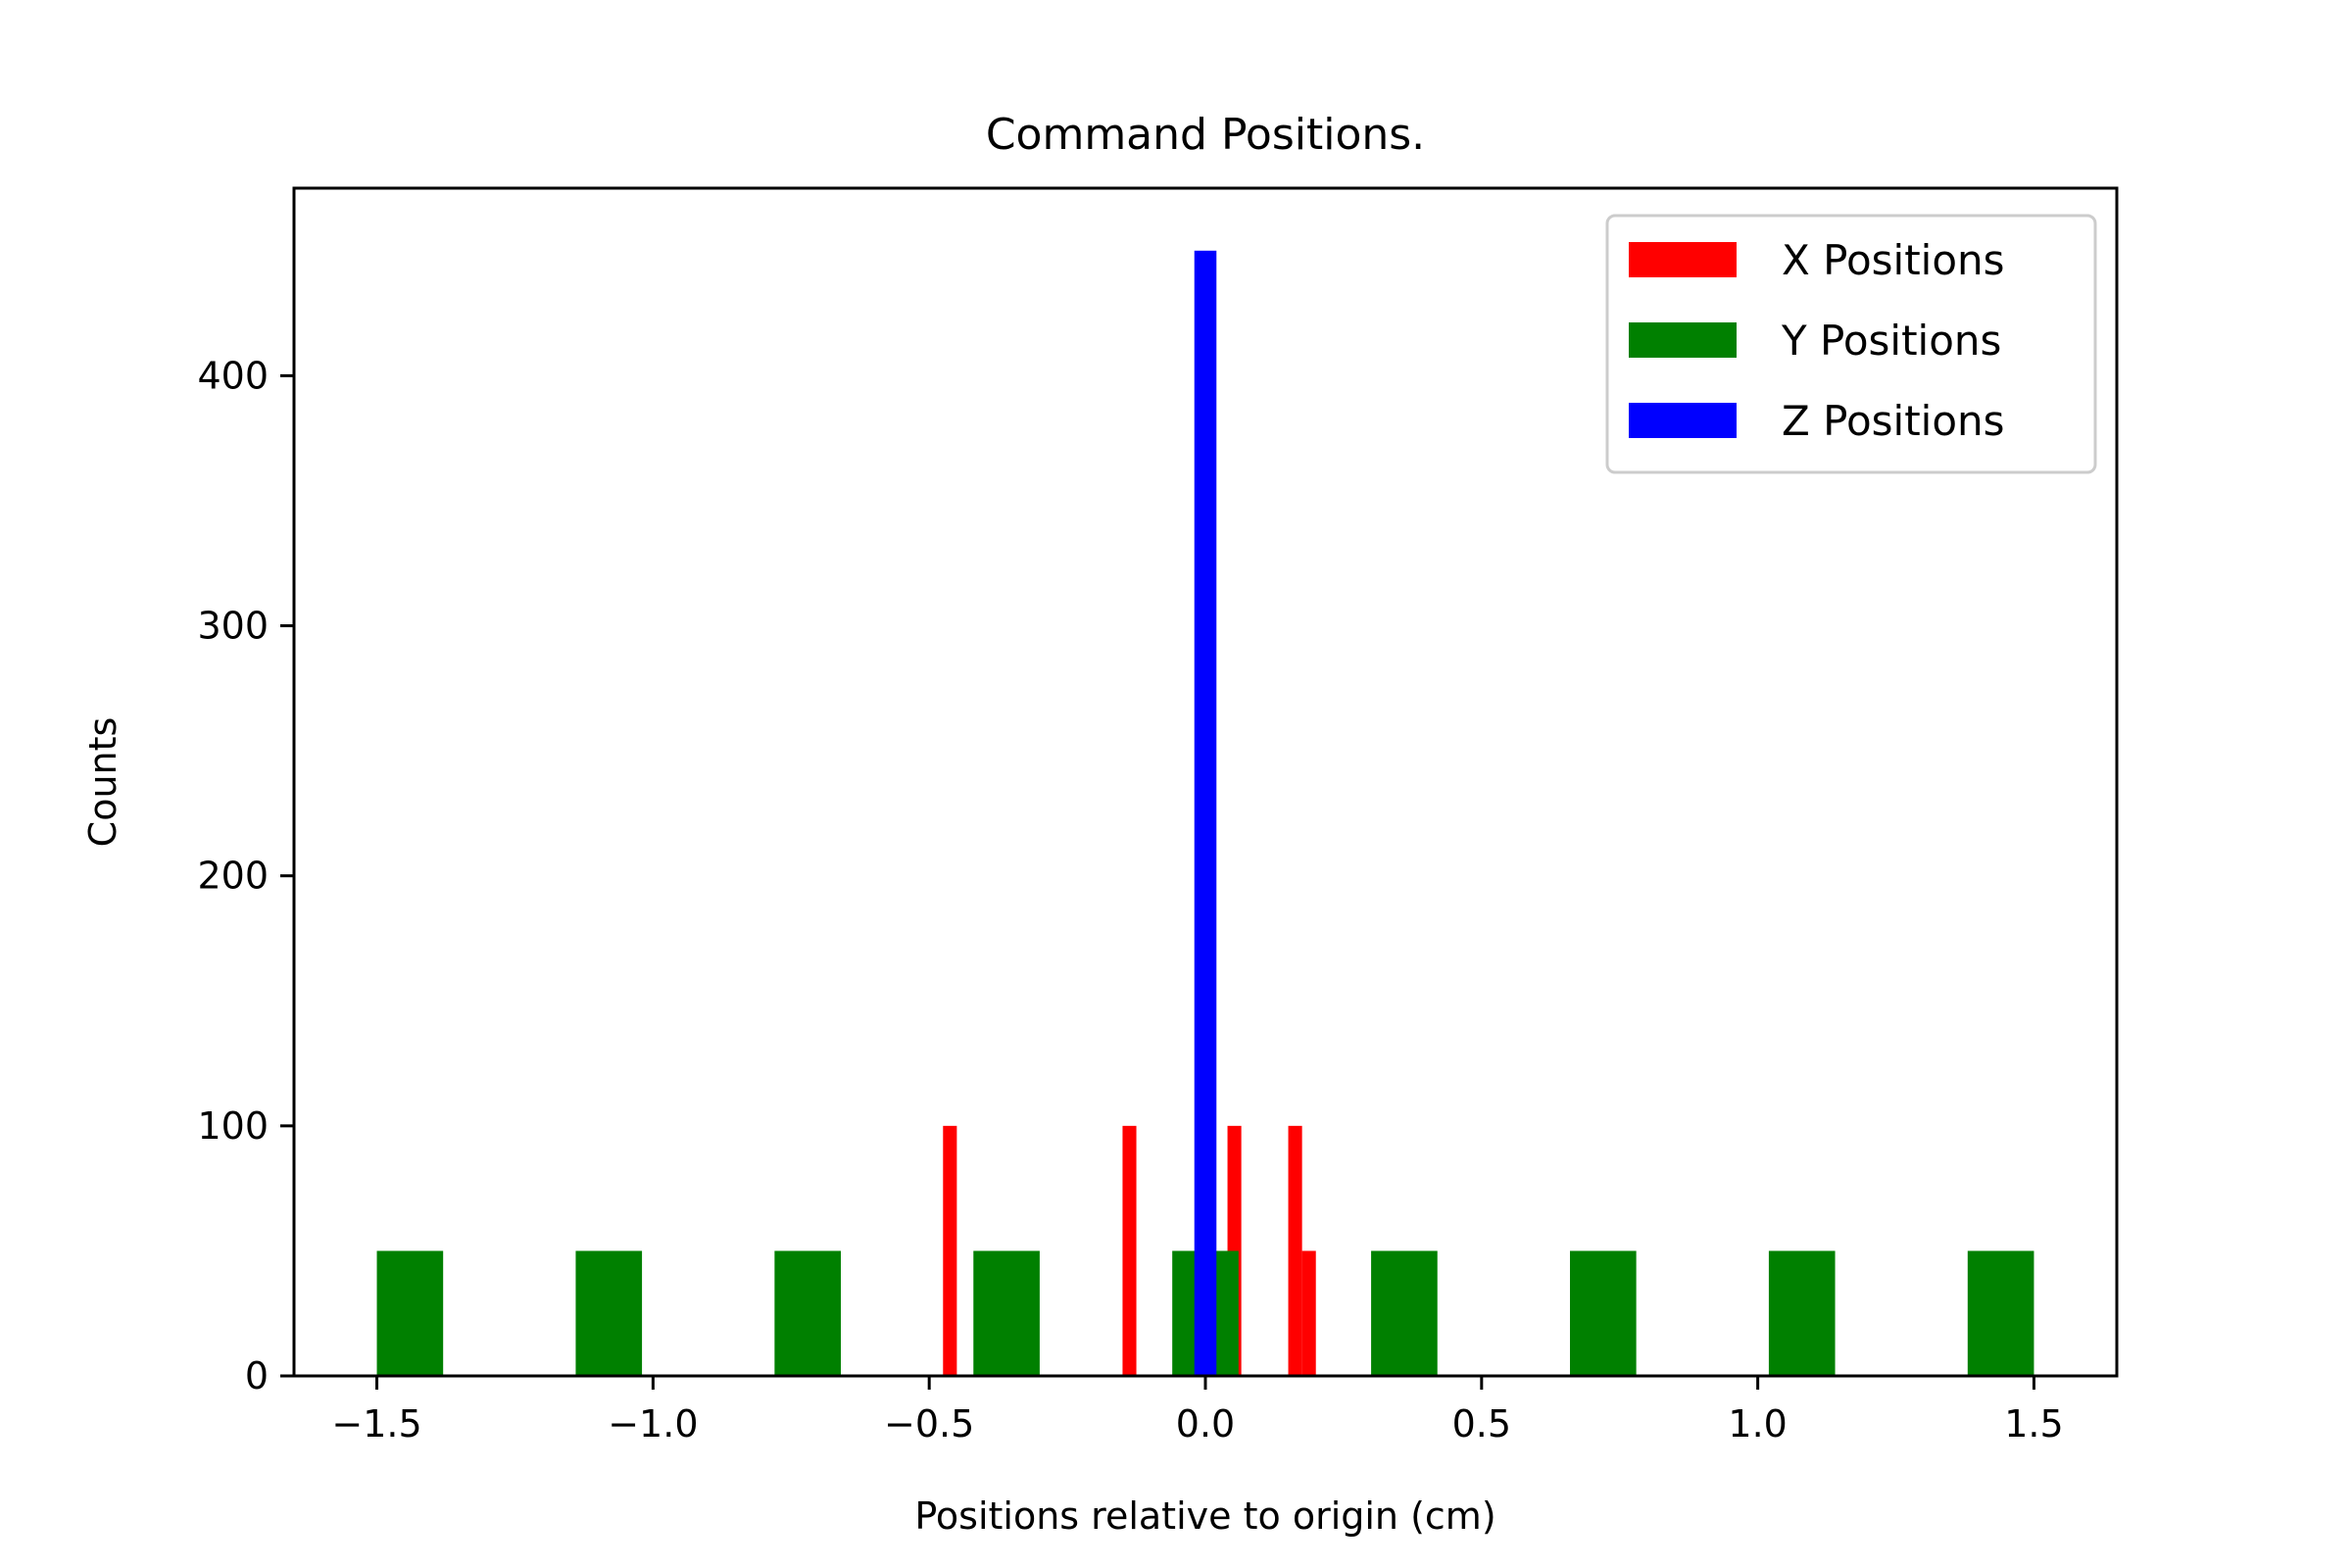 The height and width of the screenshot is (1568, 2352). Describe the element at coordinates (233, 876) in the screenshot. I see `y-tick-label: 200` at that location.